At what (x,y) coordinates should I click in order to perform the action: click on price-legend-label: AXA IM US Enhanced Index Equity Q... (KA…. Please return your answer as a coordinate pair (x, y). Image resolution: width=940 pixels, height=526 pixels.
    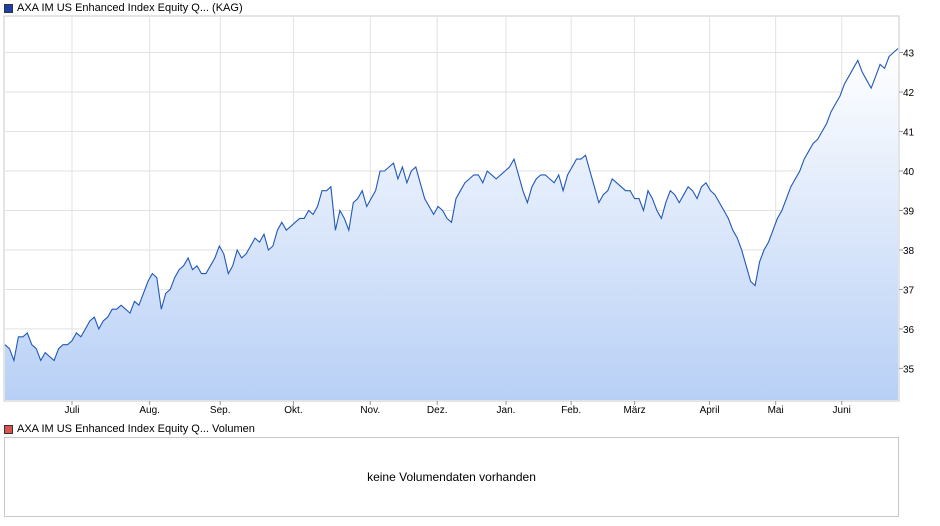
    Looking at the image, I should click on (130, 8).